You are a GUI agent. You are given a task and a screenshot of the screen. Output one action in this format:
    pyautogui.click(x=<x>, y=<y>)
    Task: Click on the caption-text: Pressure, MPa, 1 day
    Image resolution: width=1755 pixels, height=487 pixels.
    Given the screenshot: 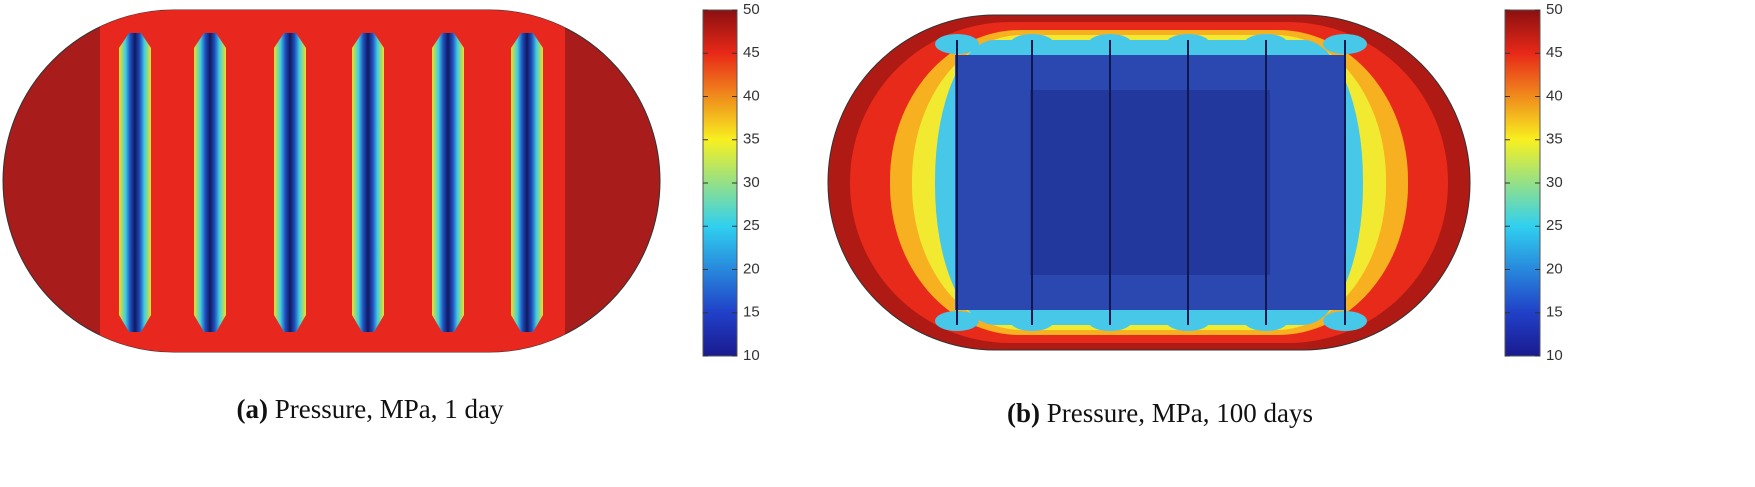 What is the action you would take?
    pyautogui.click(x=389, y=409)
    